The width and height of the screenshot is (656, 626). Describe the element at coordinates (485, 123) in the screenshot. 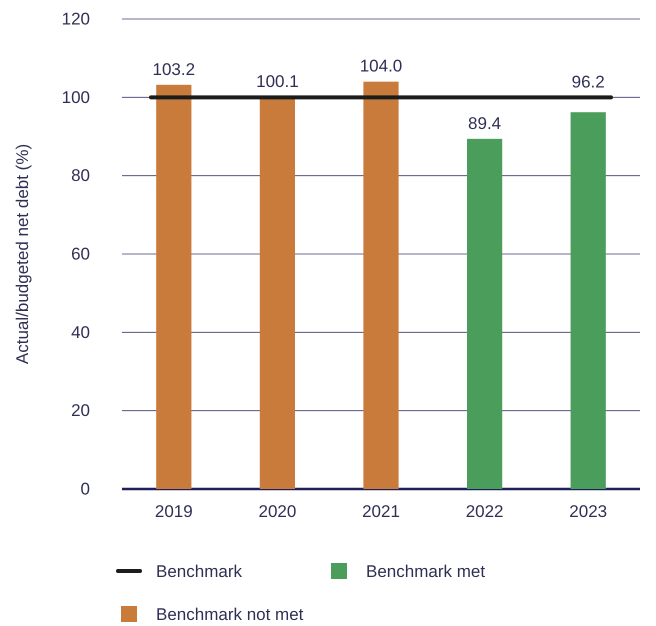

I see `data-label: 89.4` at that location.